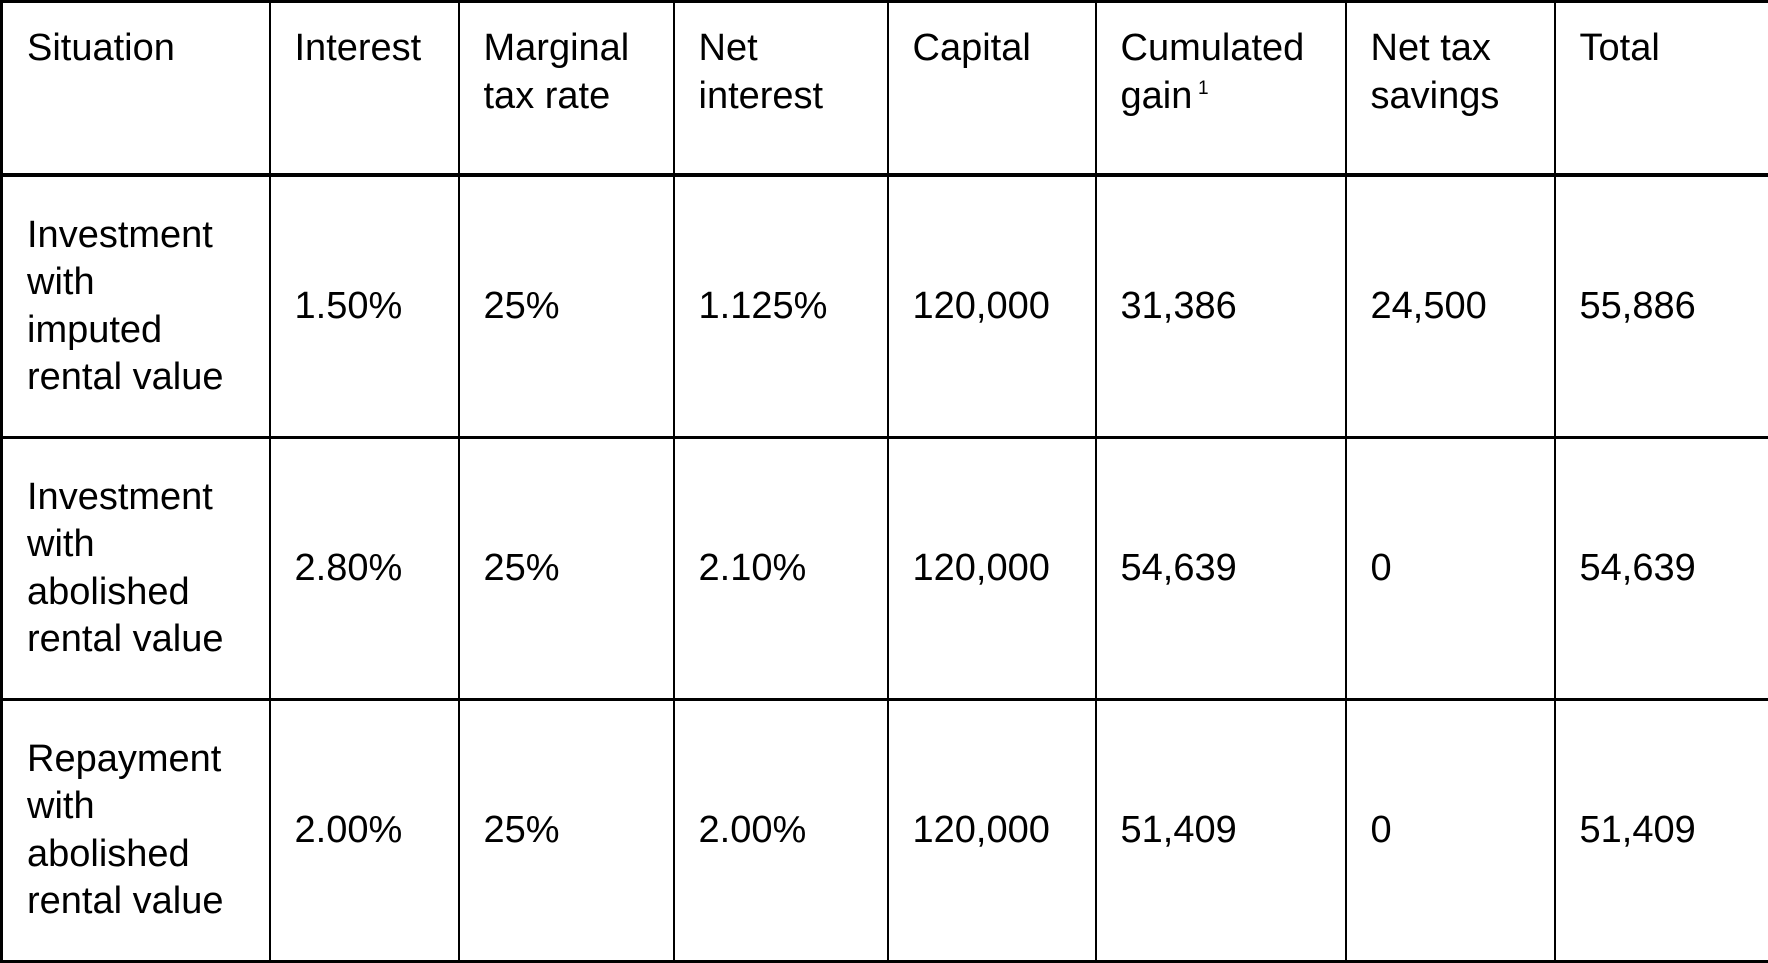 The height and width of the screenshot is (963, 1768). I want to click on column-header-label: Situation, so click(101, 48).